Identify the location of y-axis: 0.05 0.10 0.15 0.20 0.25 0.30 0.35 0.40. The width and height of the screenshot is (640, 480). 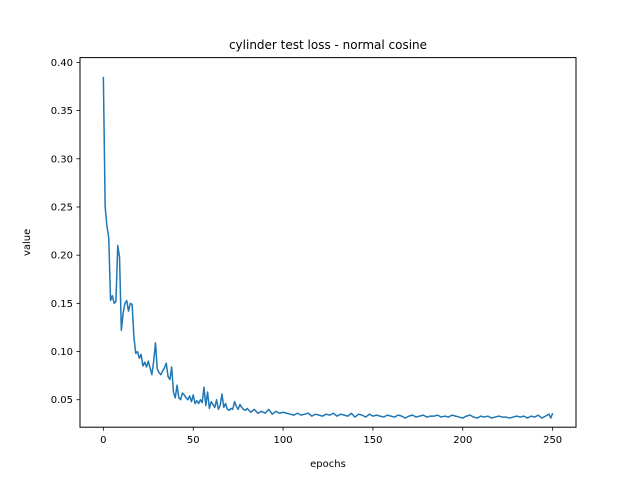
(65, 232).